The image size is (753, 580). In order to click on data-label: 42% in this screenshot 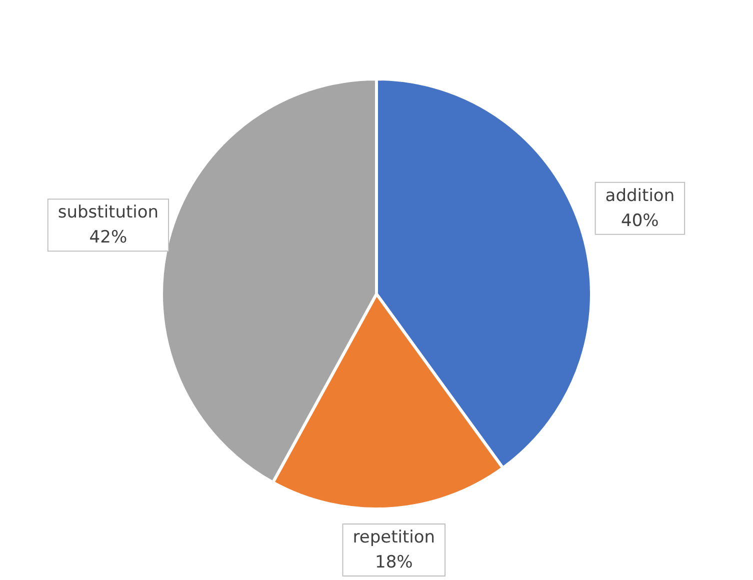, I will do `click(108, 238)`.